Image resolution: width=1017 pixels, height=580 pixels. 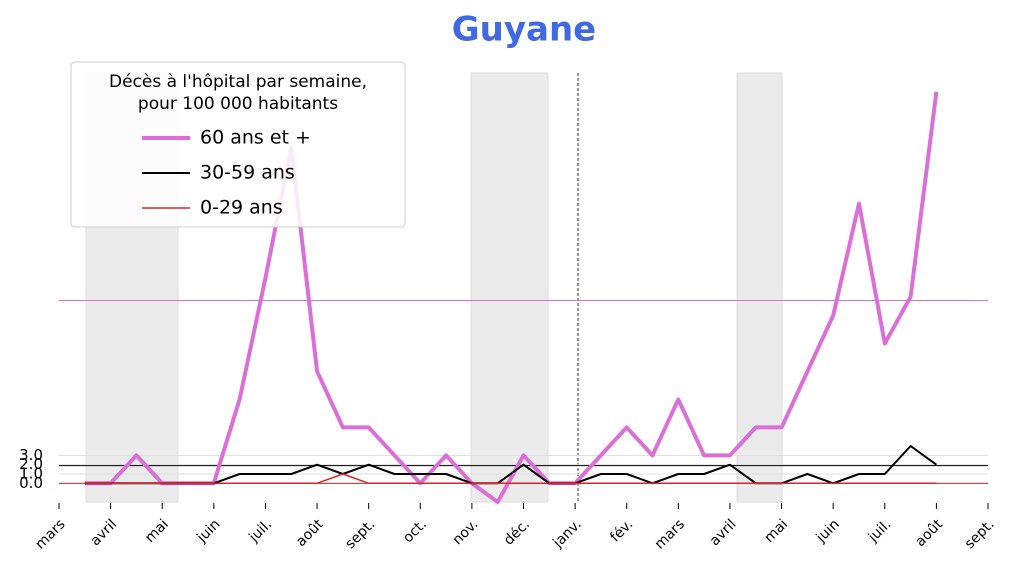 I want to click on legend-box, so click(x=238, y=144).